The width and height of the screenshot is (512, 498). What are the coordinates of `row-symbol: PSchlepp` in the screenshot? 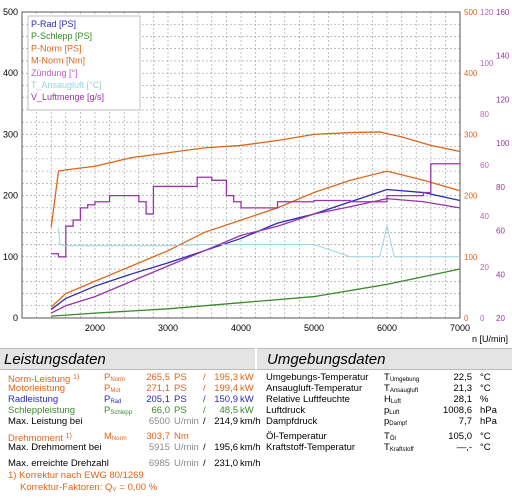 It's located at (118, 410).